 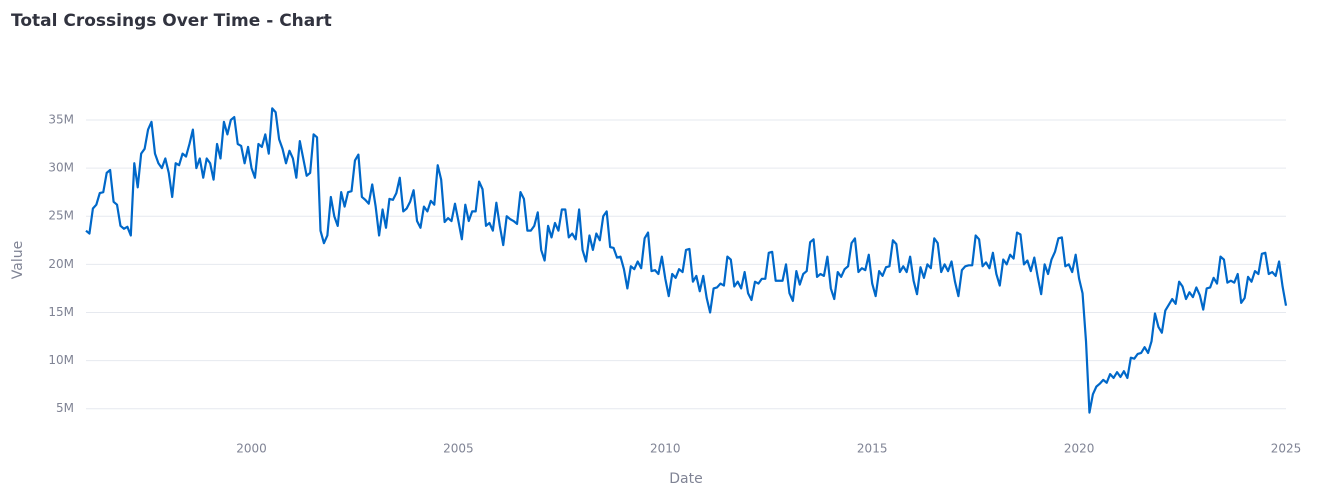 I want to click on y-tick-label: 25M, so click(x=61, y=216).